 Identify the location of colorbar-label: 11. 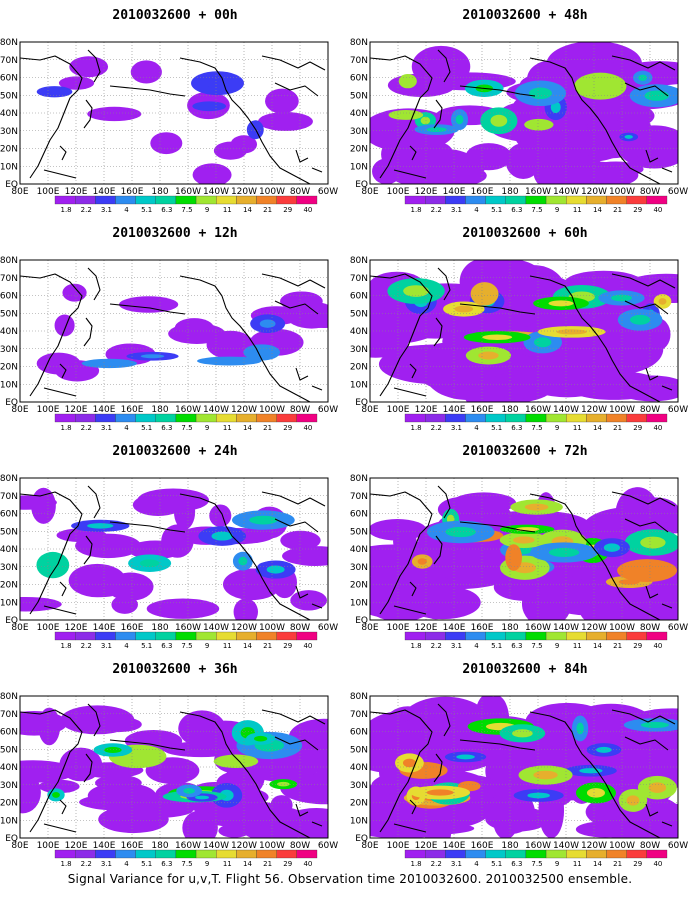
(577, 209).